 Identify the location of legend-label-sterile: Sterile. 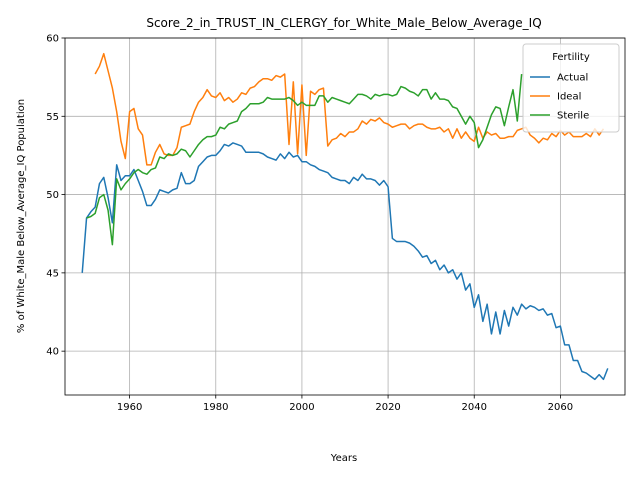
(573, 116).